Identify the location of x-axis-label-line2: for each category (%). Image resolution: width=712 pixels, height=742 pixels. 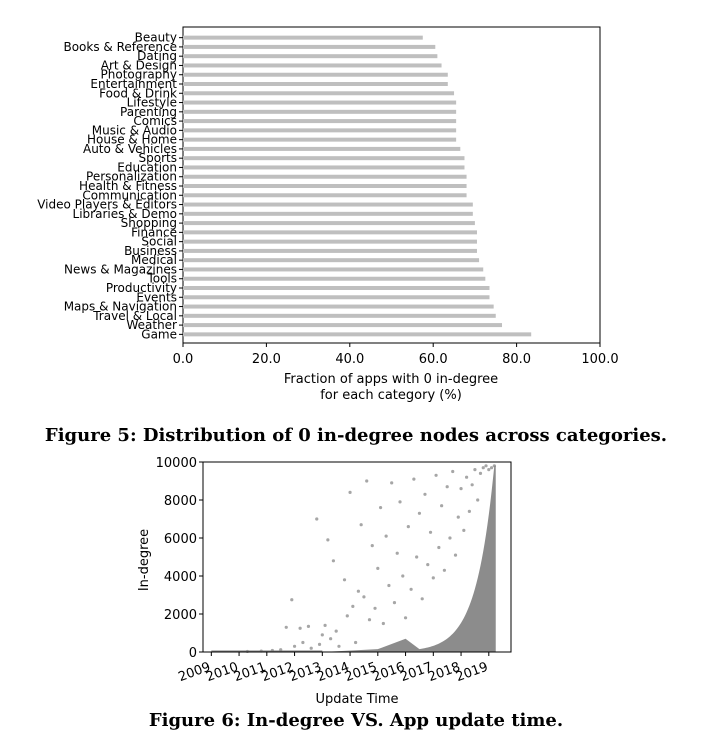
(391, 395).